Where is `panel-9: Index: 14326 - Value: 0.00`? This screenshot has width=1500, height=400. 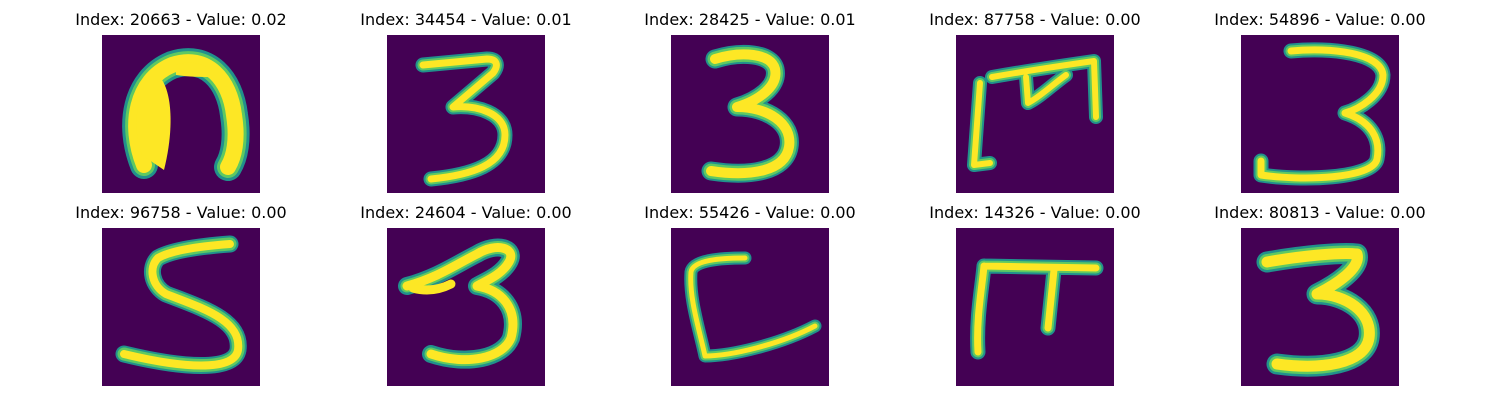
panel-9: Index: 14326 - Value: 0.00 is located at coordinates (1035, 290).